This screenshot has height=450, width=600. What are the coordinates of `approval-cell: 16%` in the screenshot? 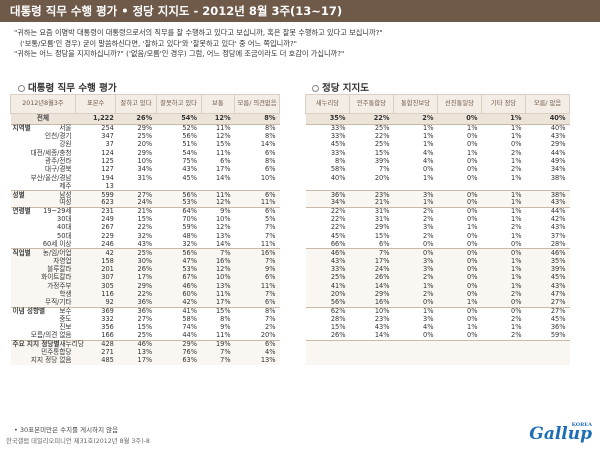 It's located at (257, 253).